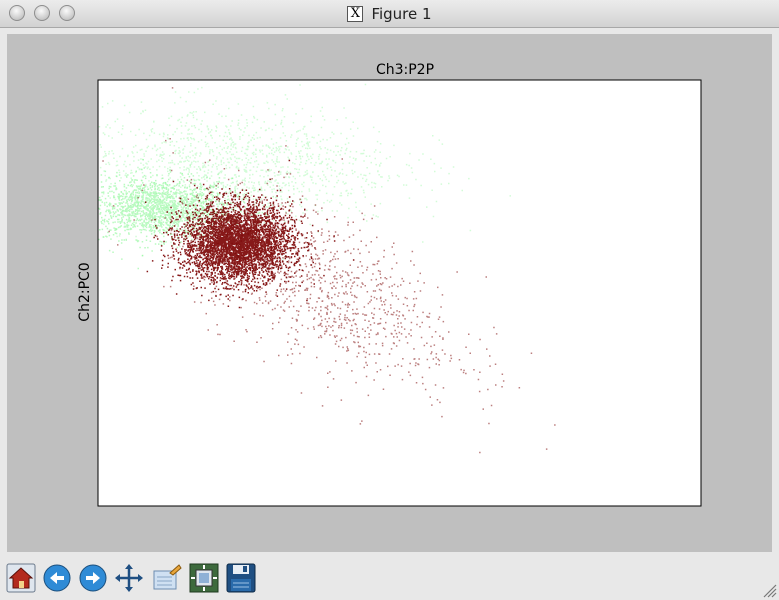  I want to click on back-button, so click(57, 578).